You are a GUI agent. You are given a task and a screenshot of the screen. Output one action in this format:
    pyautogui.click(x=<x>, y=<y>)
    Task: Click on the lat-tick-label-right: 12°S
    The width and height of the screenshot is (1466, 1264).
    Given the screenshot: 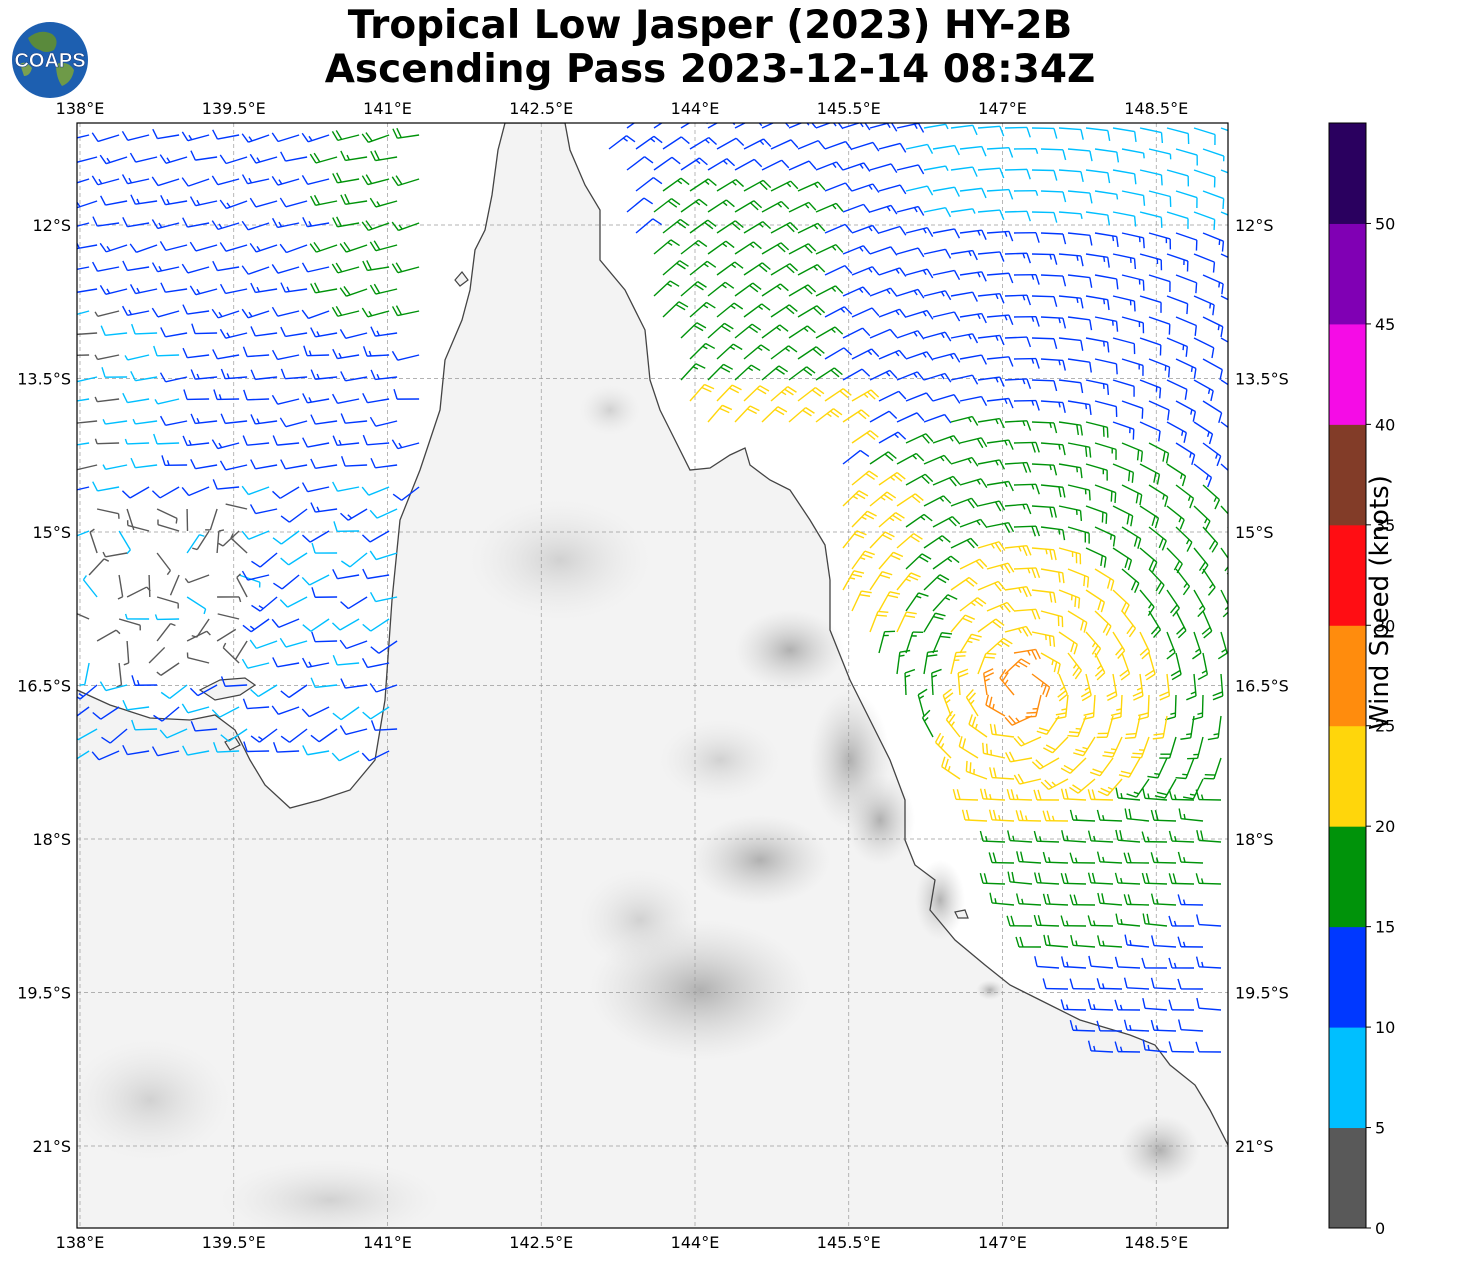 What is the action you would take?
    pyautogui.click(x=1254, y=225)
    